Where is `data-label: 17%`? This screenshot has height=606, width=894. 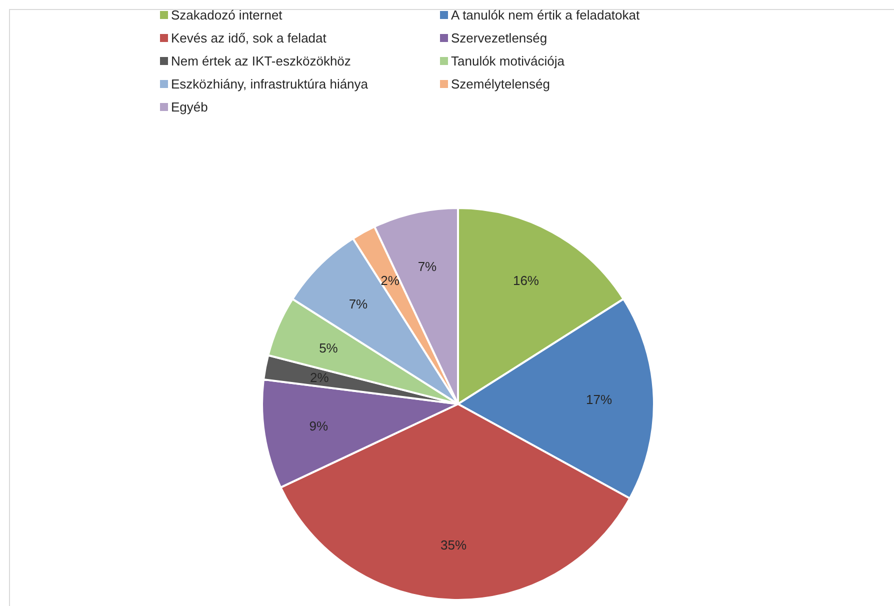 data-label: 17% is located at coordinates (599, 400).